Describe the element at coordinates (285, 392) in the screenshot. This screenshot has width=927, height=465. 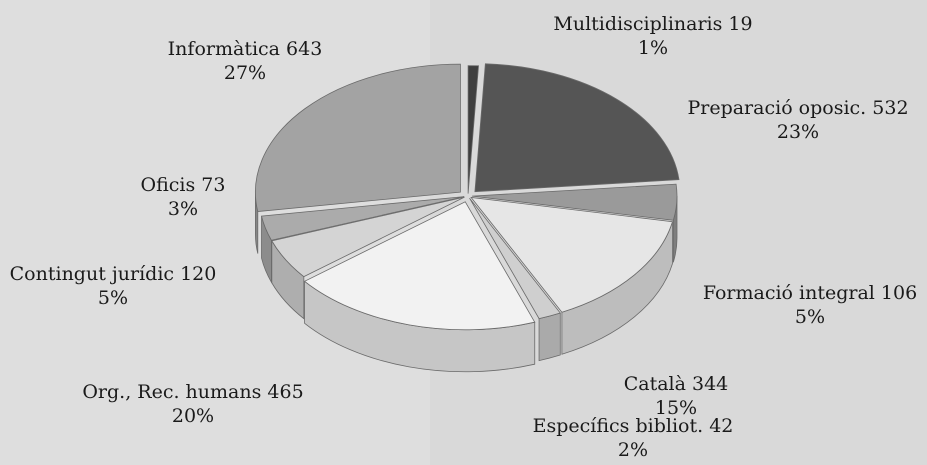
I see `slice-value-org-rec-humans: 465` at that location.